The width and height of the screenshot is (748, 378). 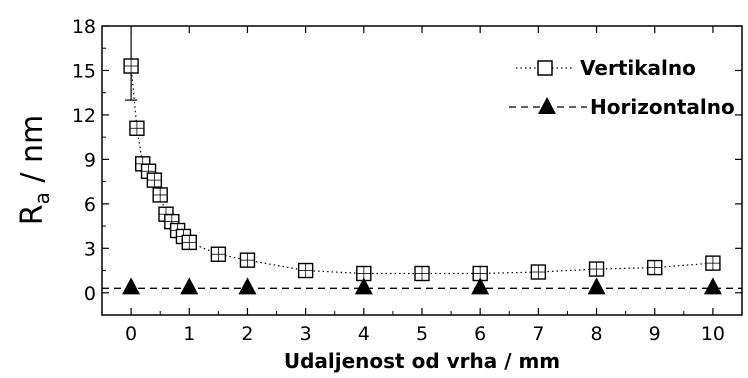 I want to click on x-tick-label: 8, so click(x=596, y=334).